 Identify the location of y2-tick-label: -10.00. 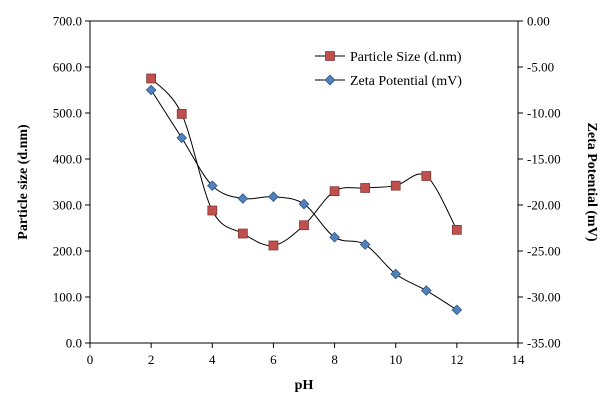
(544, 113).